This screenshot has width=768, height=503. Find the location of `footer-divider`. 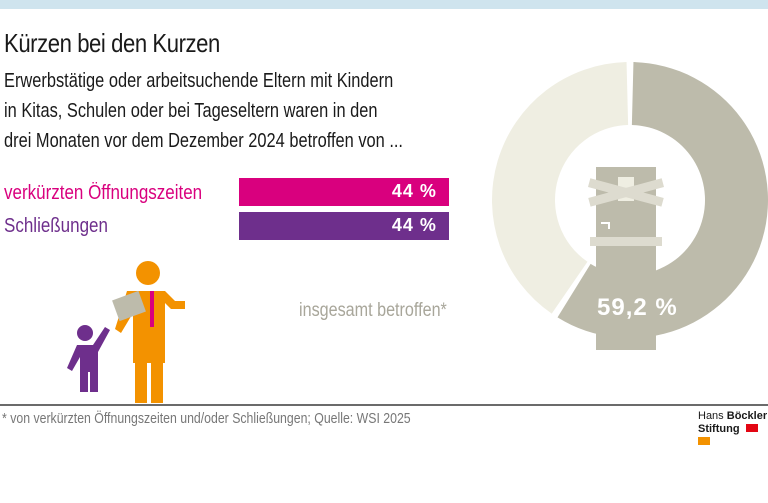

footer-divider is located at coordinates (384, 405).